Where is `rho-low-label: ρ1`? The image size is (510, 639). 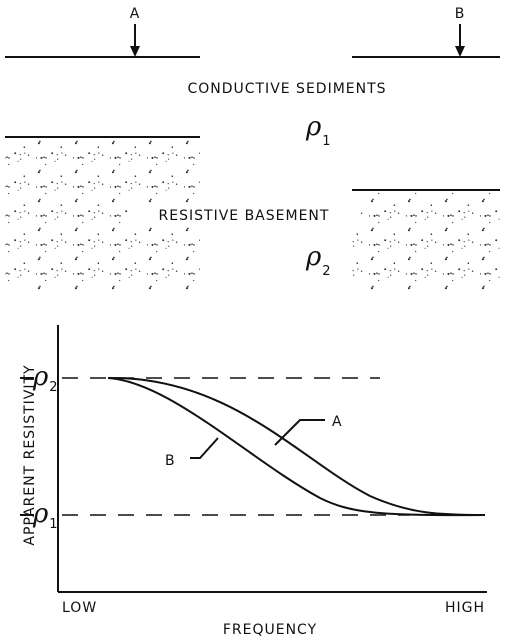
rho-low-label: ρ1 is located at coordinates (45, 515).